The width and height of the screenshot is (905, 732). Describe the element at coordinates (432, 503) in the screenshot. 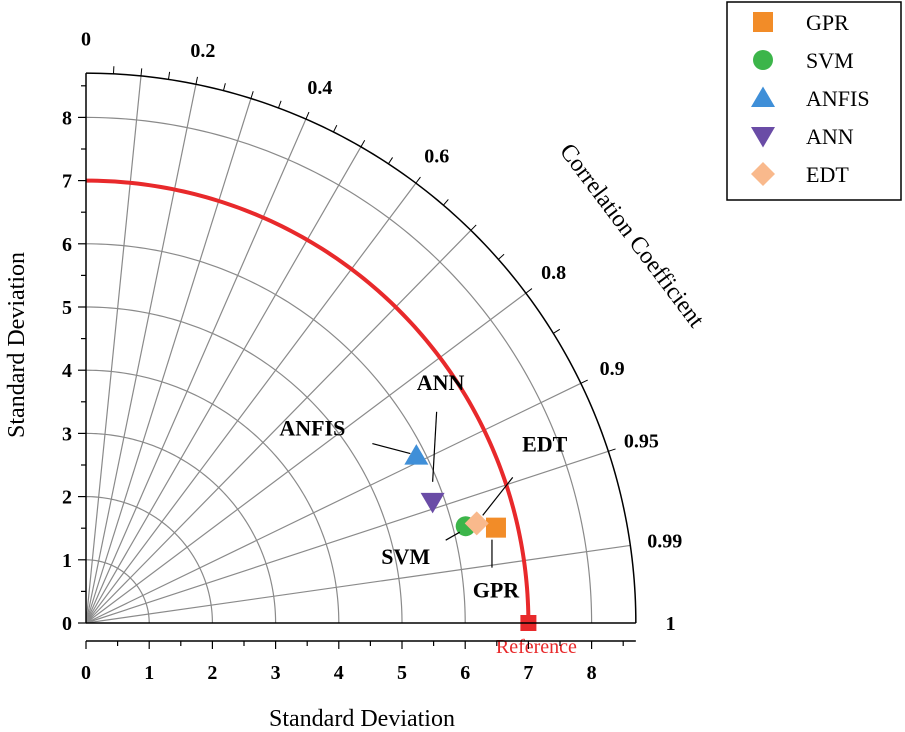

I see `point-ann` at that location.